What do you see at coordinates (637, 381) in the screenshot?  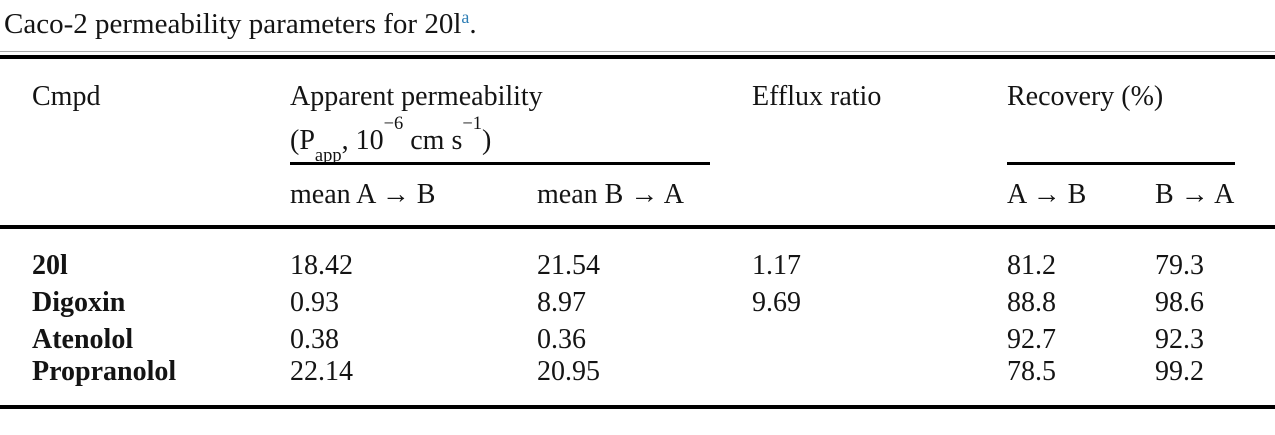 I see `table-row-propranolol: Propranolol 22.14 20.95 78.5 99.2` at bounding box center [637, 381].